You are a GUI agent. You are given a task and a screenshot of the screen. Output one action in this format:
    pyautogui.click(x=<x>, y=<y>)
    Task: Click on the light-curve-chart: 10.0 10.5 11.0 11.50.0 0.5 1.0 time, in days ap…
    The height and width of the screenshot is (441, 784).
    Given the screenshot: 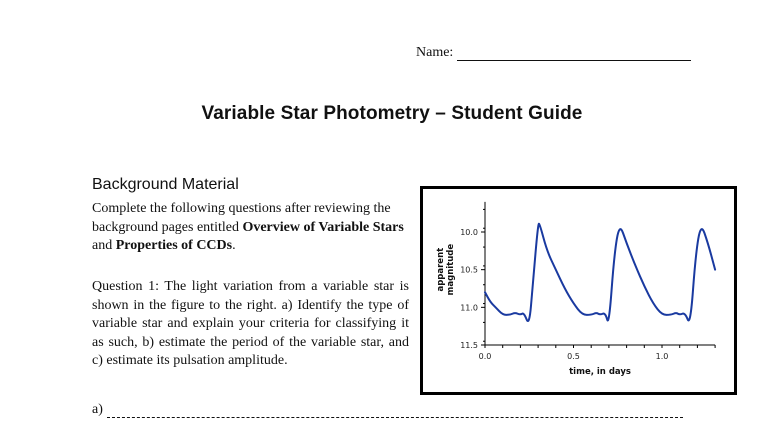 What is the action you would take?
    pyautogui.click(x=576, y=289)
    